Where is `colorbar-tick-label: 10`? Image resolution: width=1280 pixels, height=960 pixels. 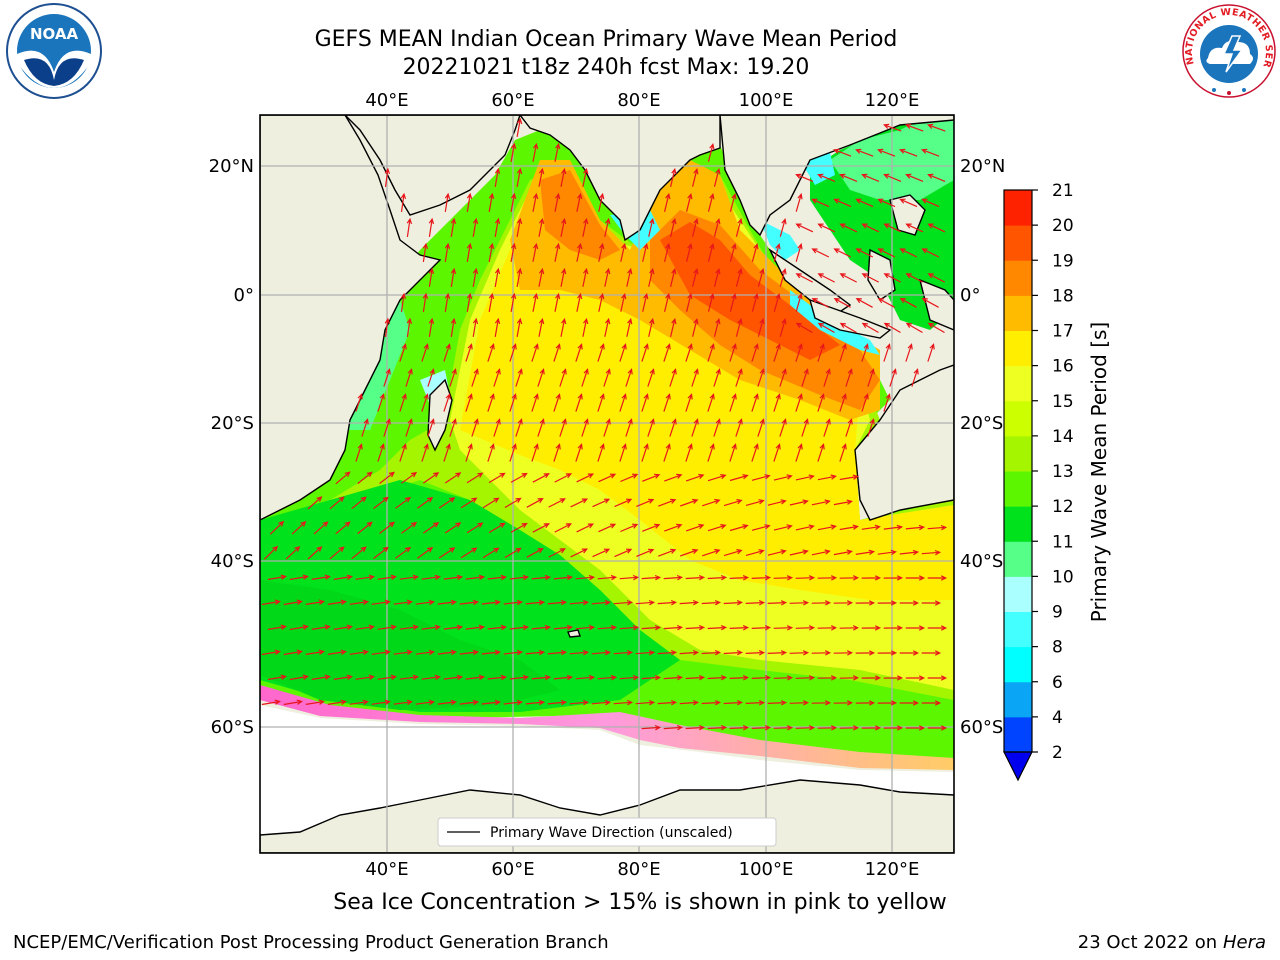 colorbar-tick-label: 10 is located at coordinates (1063, 577).